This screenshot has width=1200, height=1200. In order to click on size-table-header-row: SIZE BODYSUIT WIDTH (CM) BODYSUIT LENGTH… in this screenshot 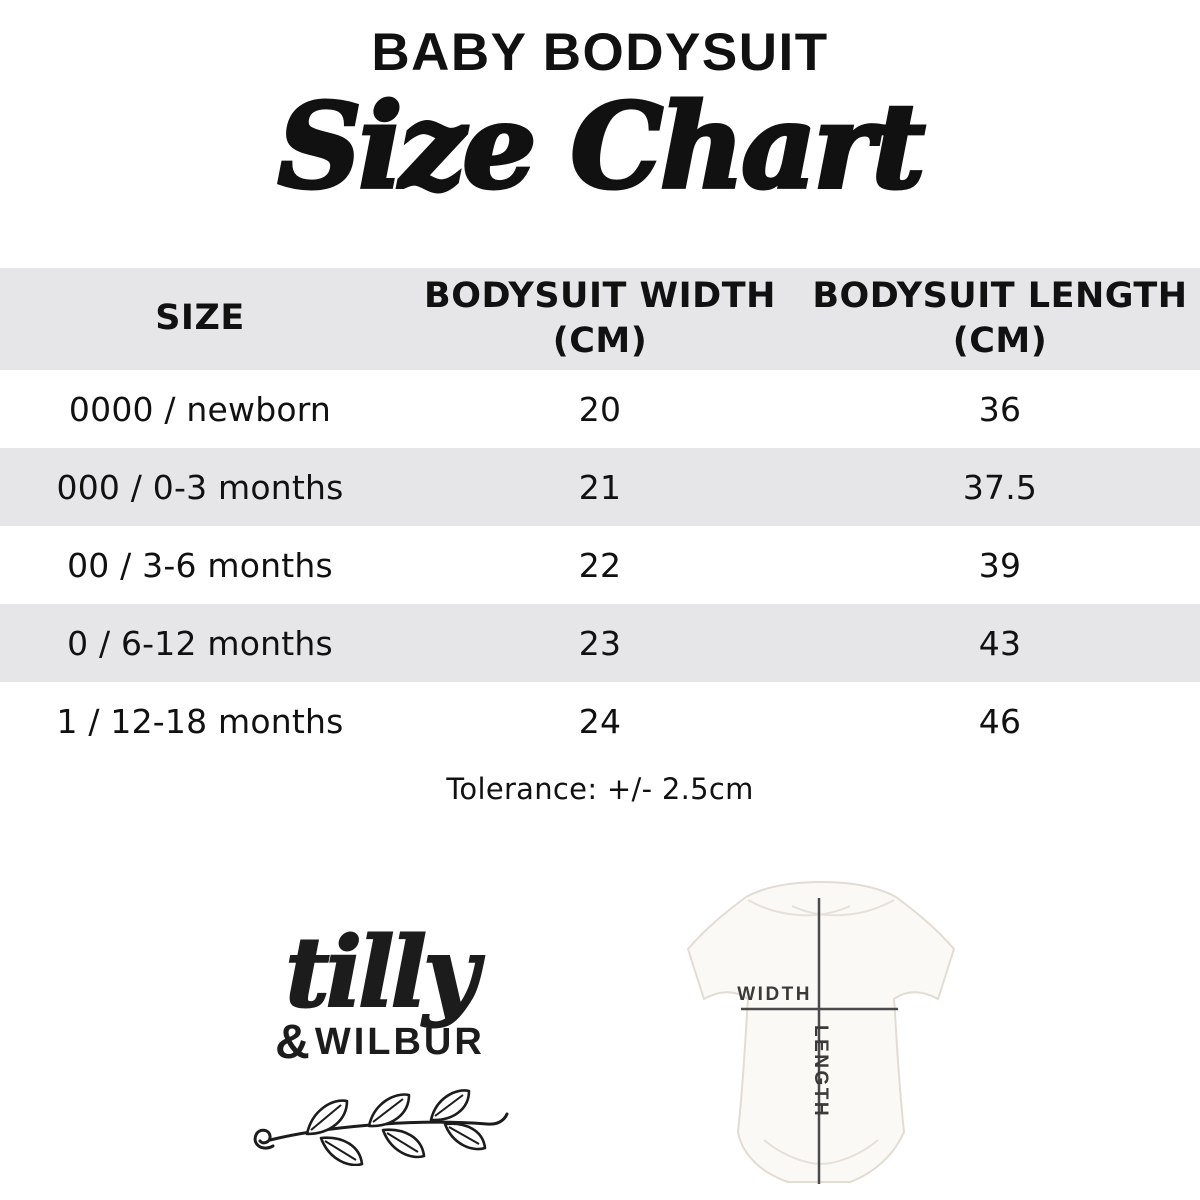, I will do `click(600, 319)`.